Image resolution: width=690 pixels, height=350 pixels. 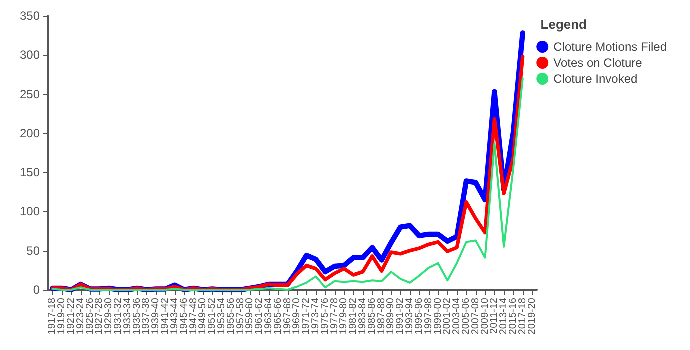 What do you see at coordinates (36, 290) in the screenshot?
I see `y-tick-label: 0` at bounding box center [36, 290].